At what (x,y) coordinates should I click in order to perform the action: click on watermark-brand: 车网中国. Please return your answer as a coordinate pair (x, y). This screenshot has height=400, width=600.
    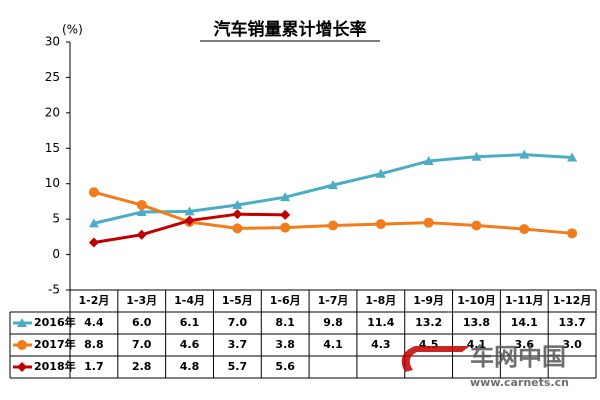
    Looking at the image, I should click on (518, 357).